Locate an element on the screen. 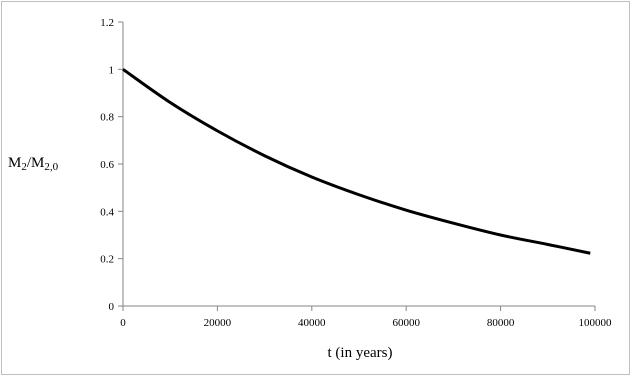 This screenshot has width=632, height=377. y-tick-label: 0.2 is located at coordinates (107, 260).